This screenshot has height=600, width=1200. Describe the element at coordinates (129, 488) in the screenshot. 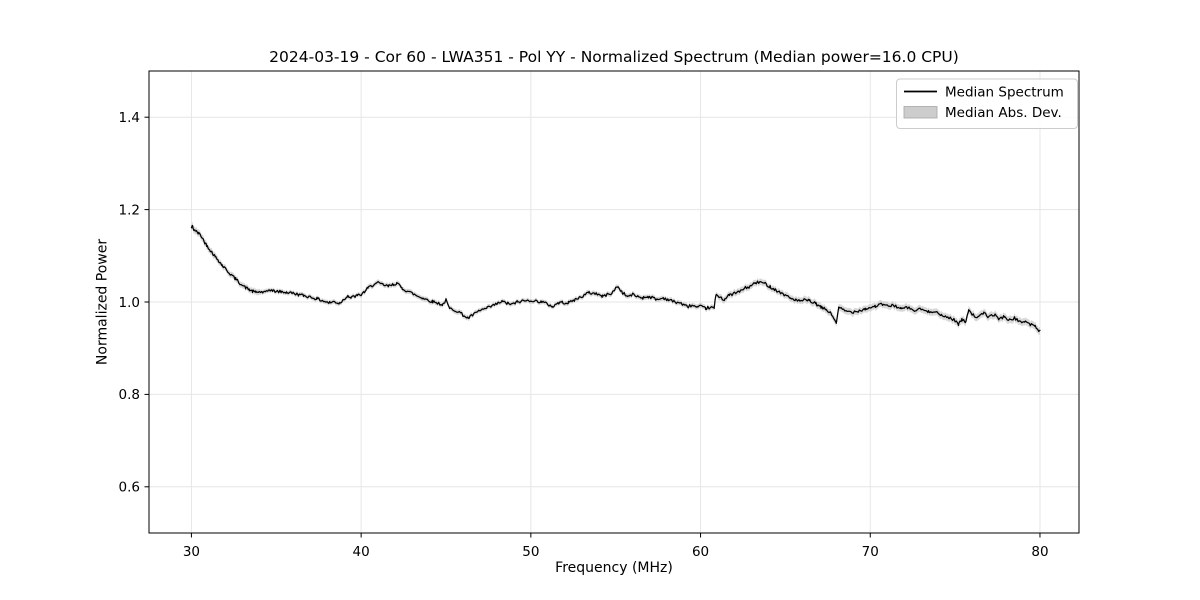

I see `y-tick-label: 0.6` at that location.